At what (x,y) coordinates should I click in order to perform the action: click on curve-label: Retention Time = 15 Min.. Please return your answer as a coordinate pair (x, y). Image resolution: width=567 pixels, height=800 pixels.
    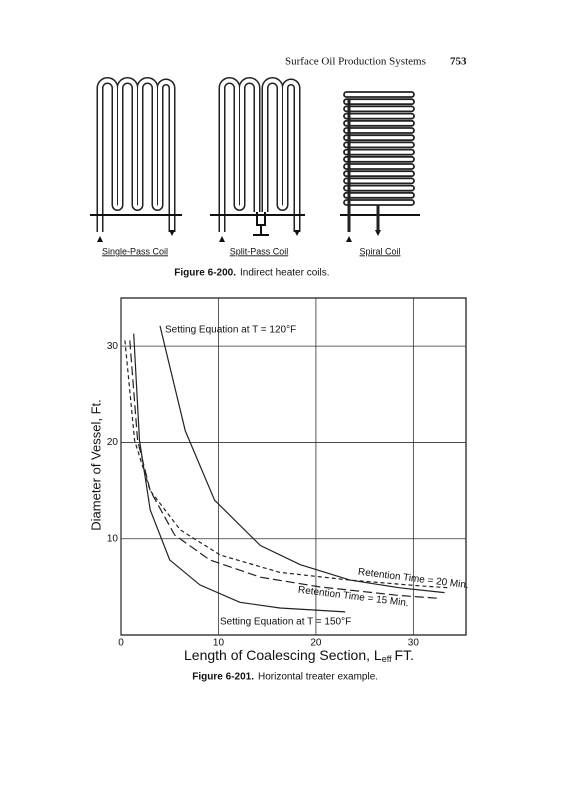
    Looking at the image, I should click on (353, 597).